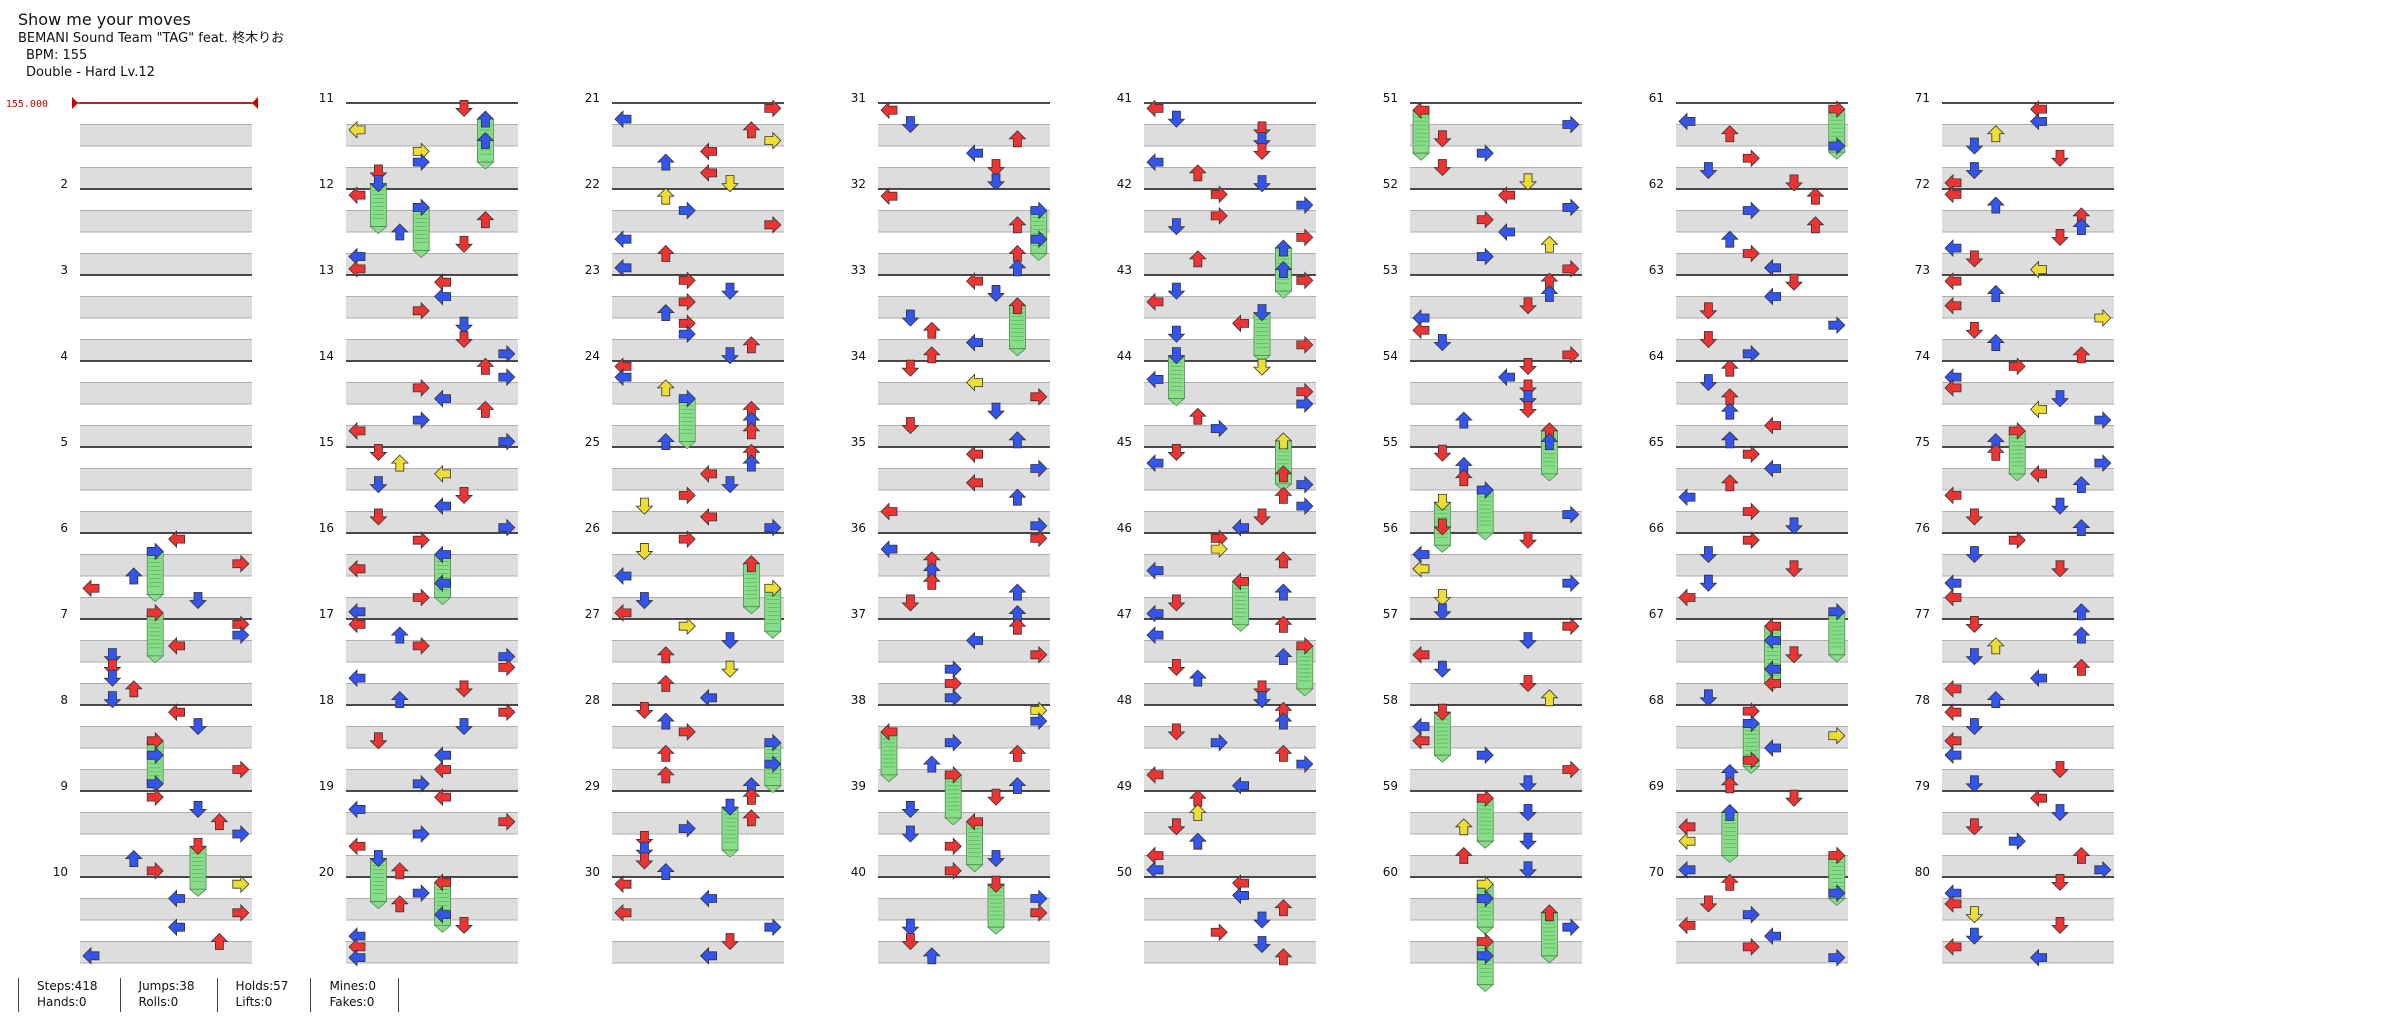  I want to click on measure-number: 15, so click(326, 442).